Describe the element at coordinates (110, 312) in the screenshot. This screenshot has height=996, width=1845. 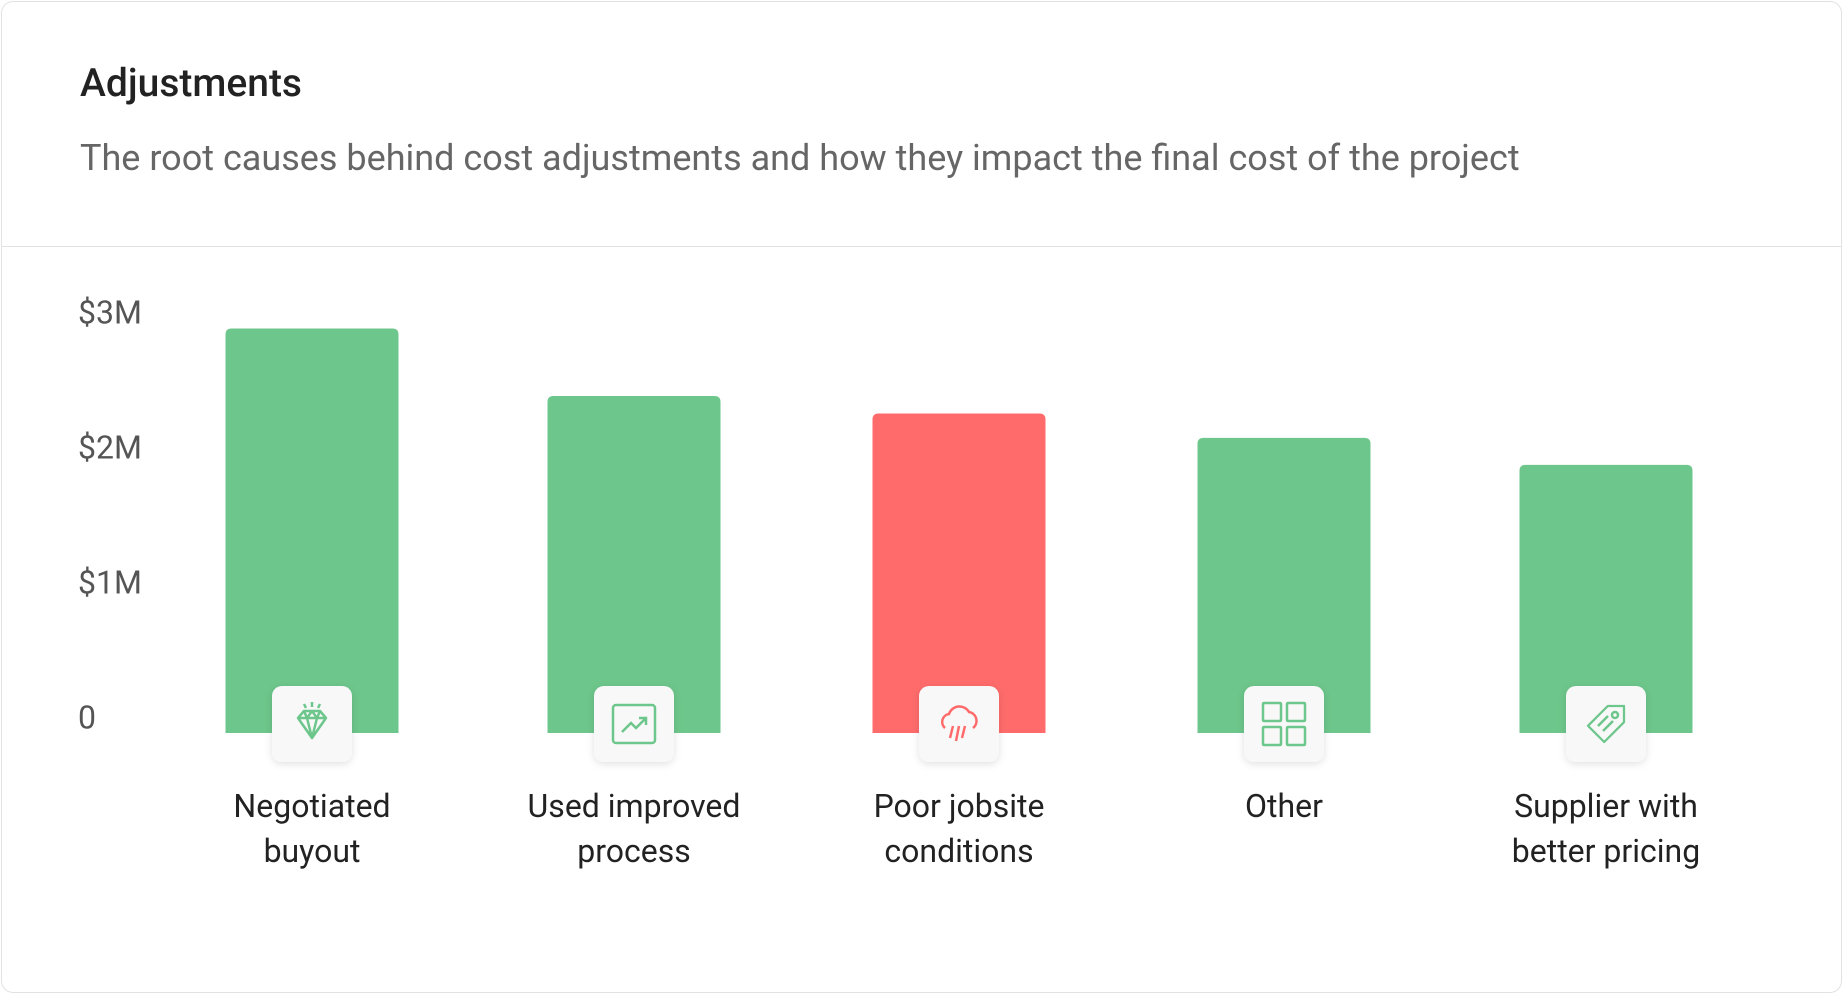
I see `y-tick-label: $3M` at that location.